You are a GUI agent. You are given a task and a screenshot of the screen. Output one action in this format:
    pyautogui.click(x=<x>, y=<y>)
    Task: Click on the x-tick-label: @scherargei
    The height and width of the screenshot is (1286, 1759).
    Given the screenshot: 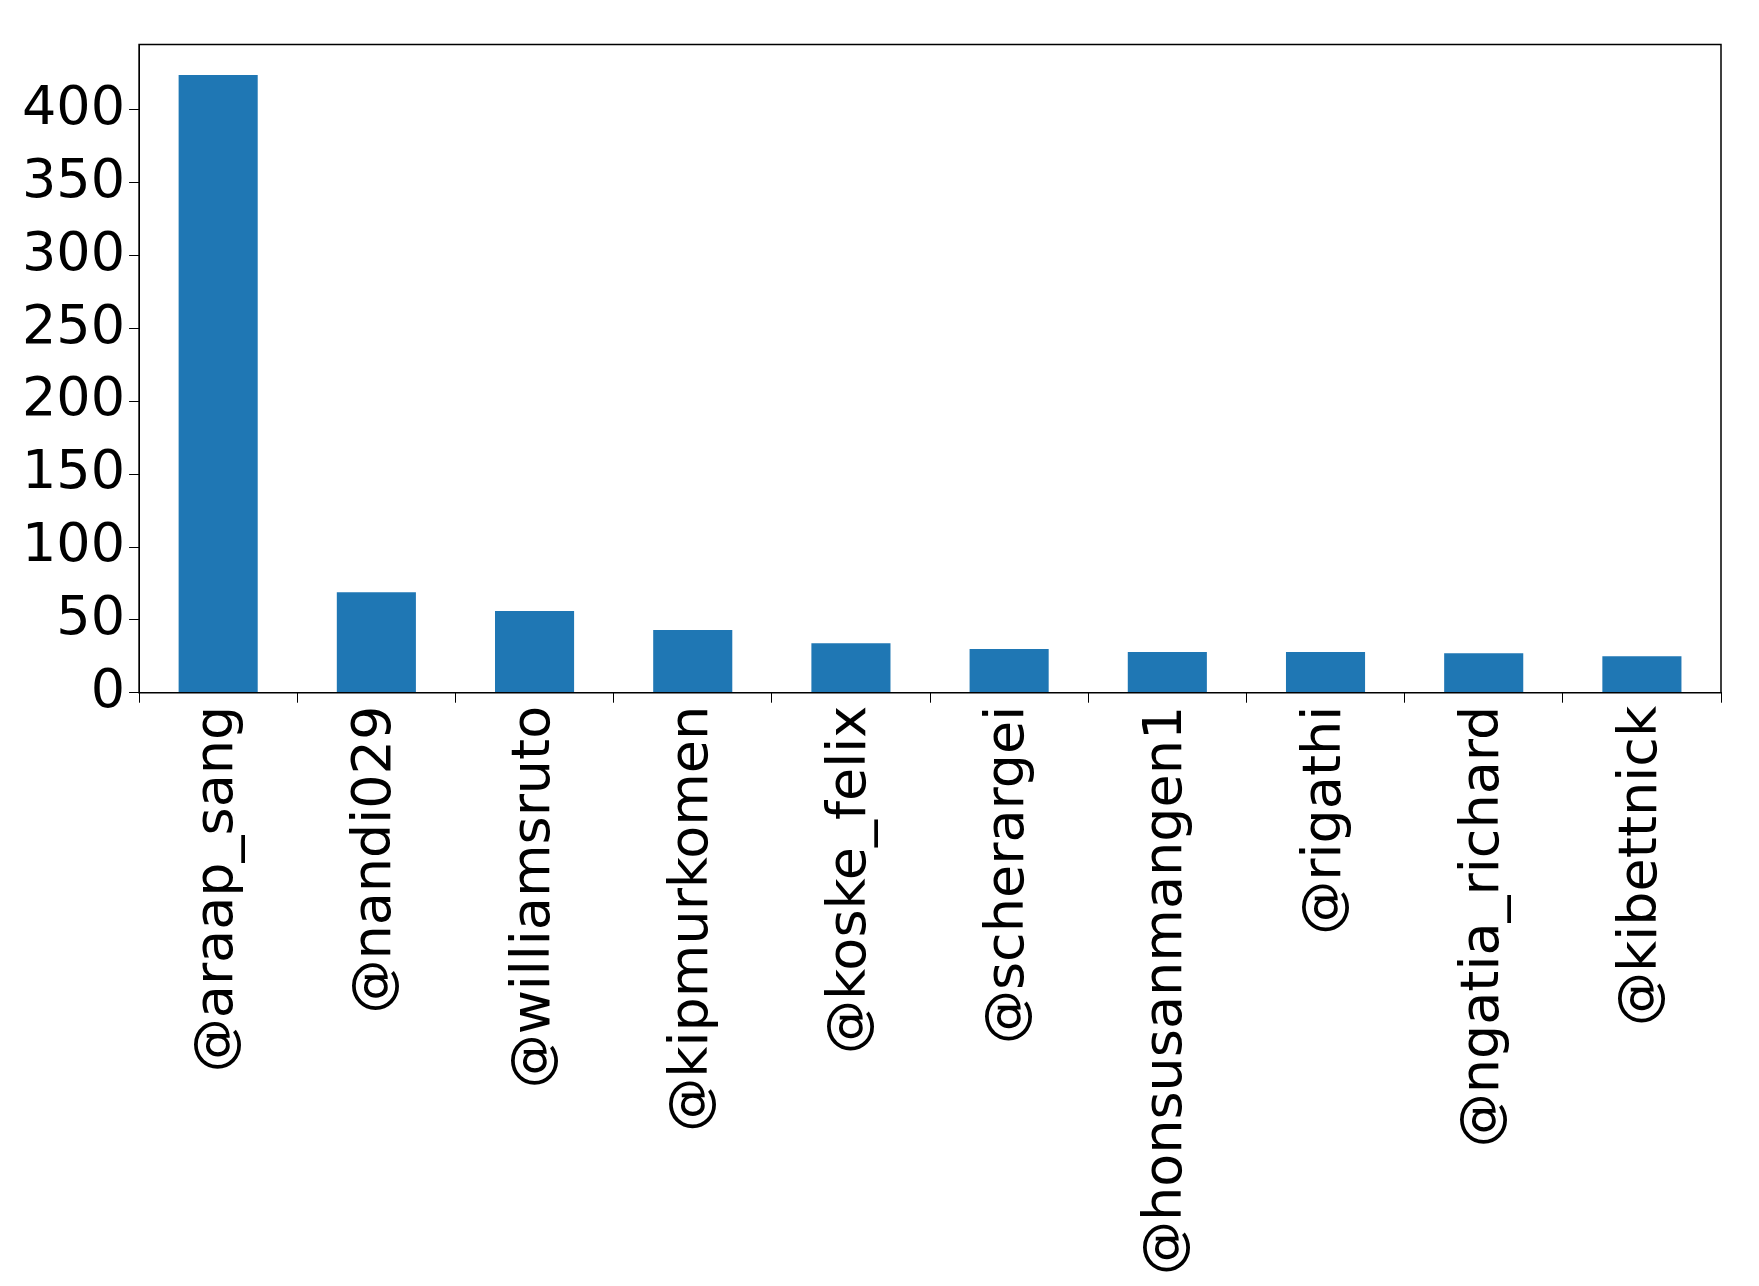 What is the action you would take?
    pyautogui.click(x=1005, y=875)
    